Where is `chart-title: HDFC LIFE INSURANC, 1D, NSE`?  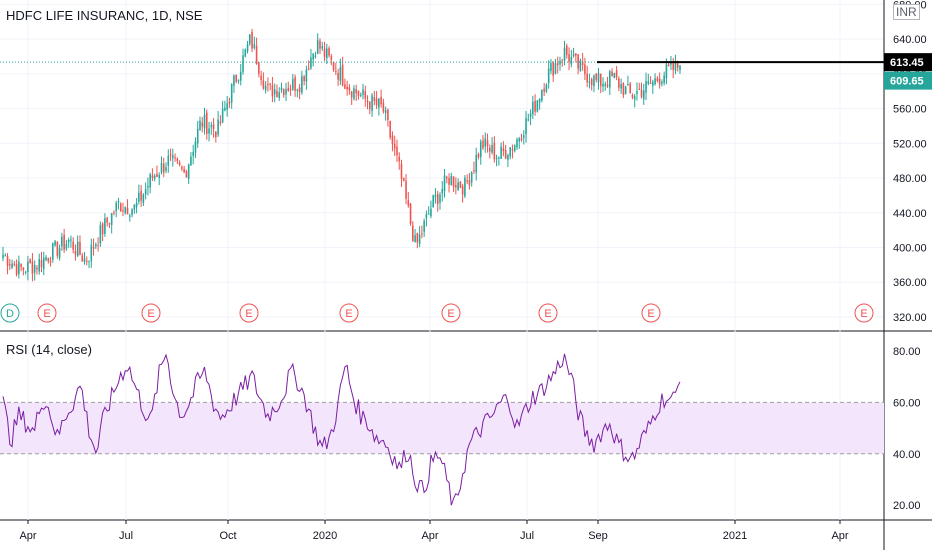 chart-title: HDFC LIFE INSURANC, 1D, NSE is located at coordinates (104, 15).